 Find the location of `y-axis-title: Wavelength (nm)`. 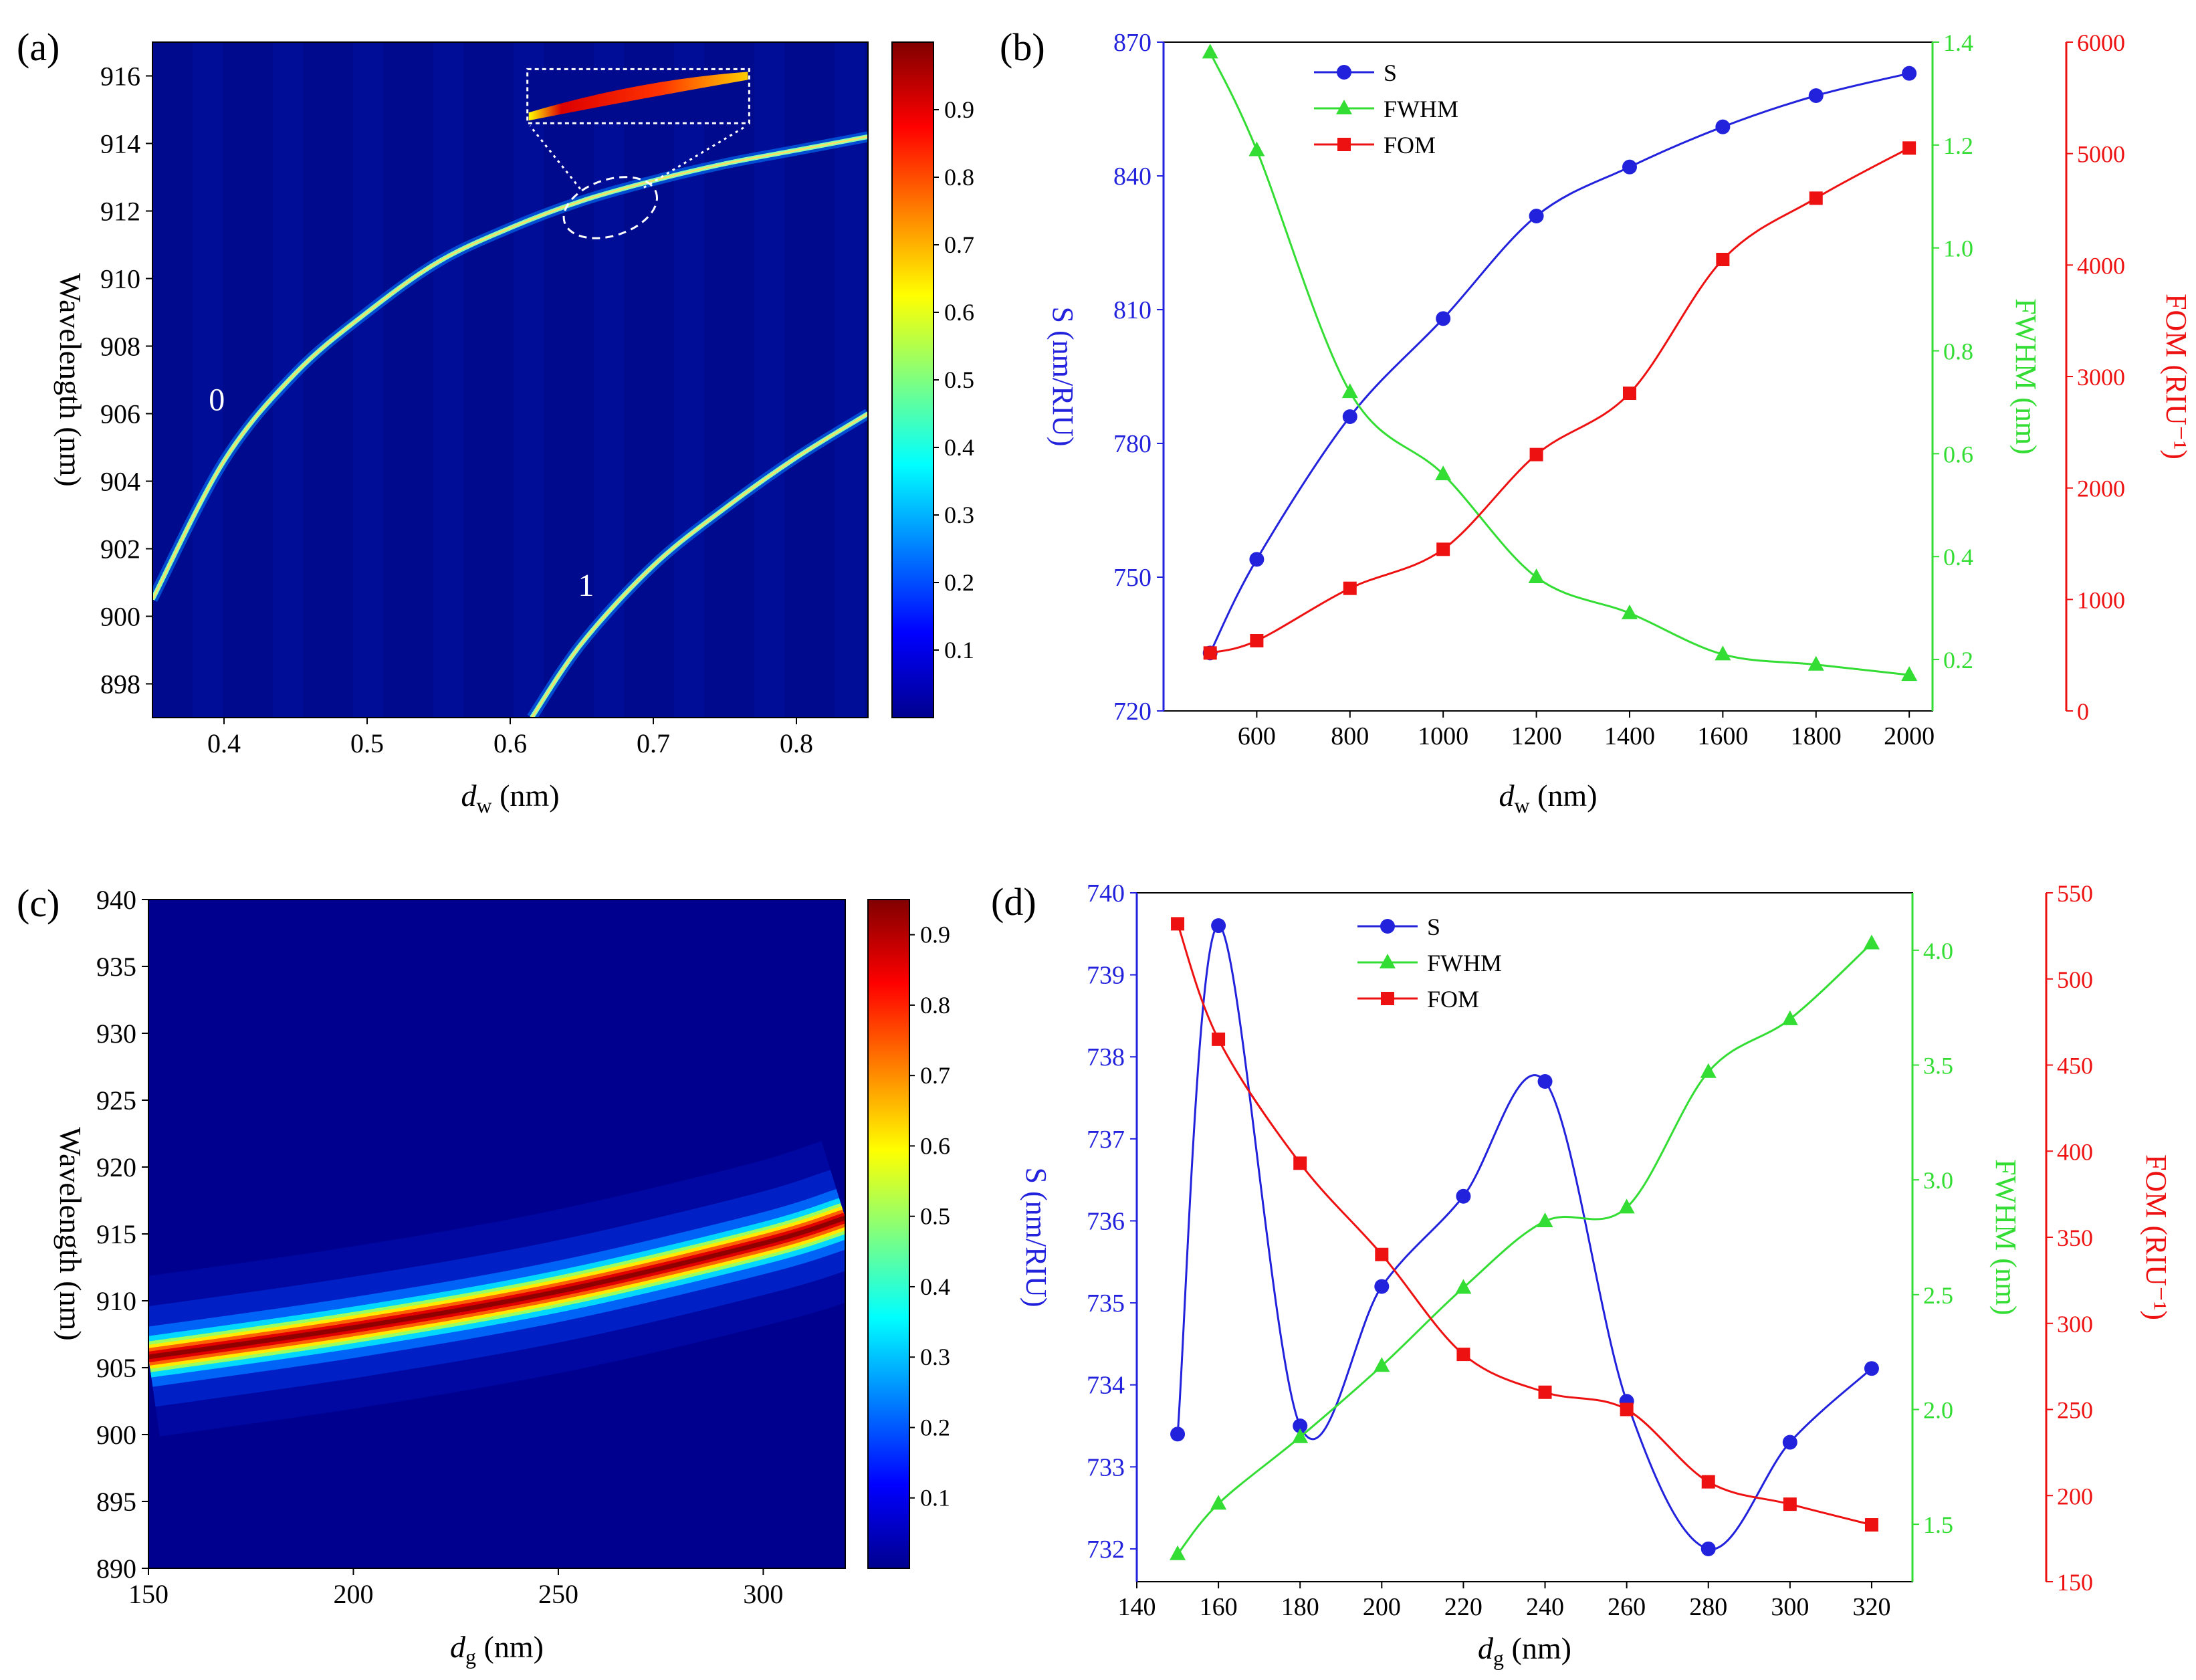

y-axis-title: Wavelength (nm) is located at coordinates (70, 379).